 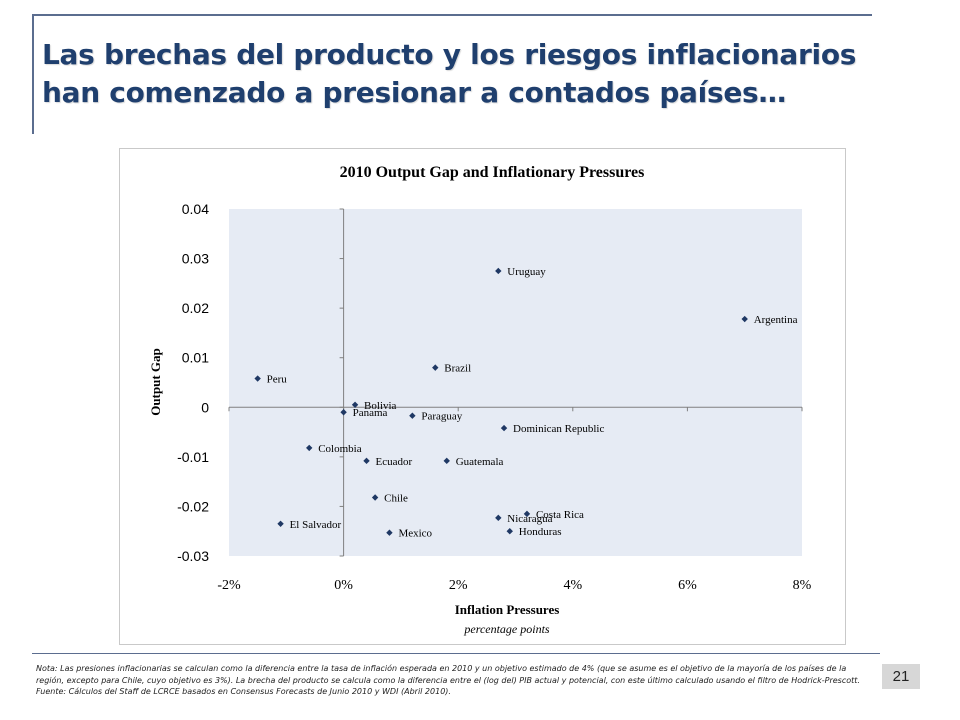 I want to click on point-label: Guatemala, so click(x=480, y=462).